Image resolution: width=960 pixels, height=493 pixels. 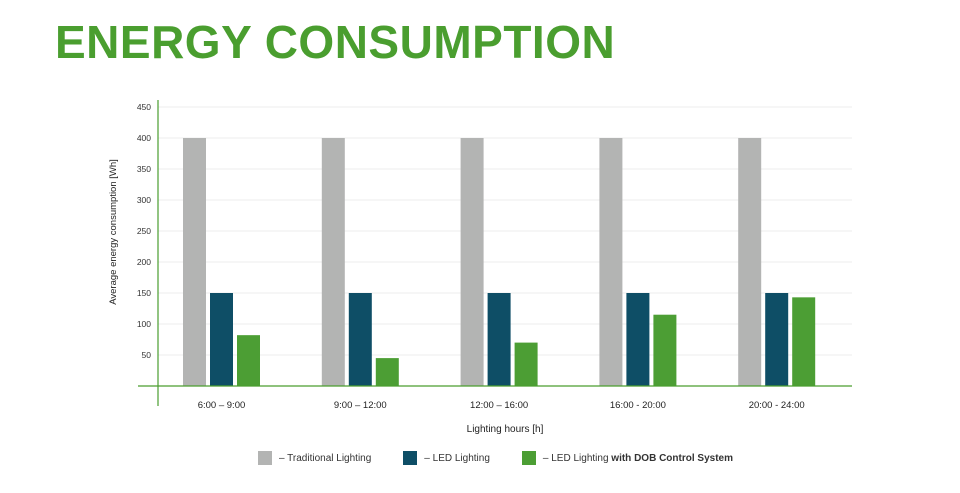 I want to click on x-axis-label: Lighting hours [h], so click(x=505, y=429).